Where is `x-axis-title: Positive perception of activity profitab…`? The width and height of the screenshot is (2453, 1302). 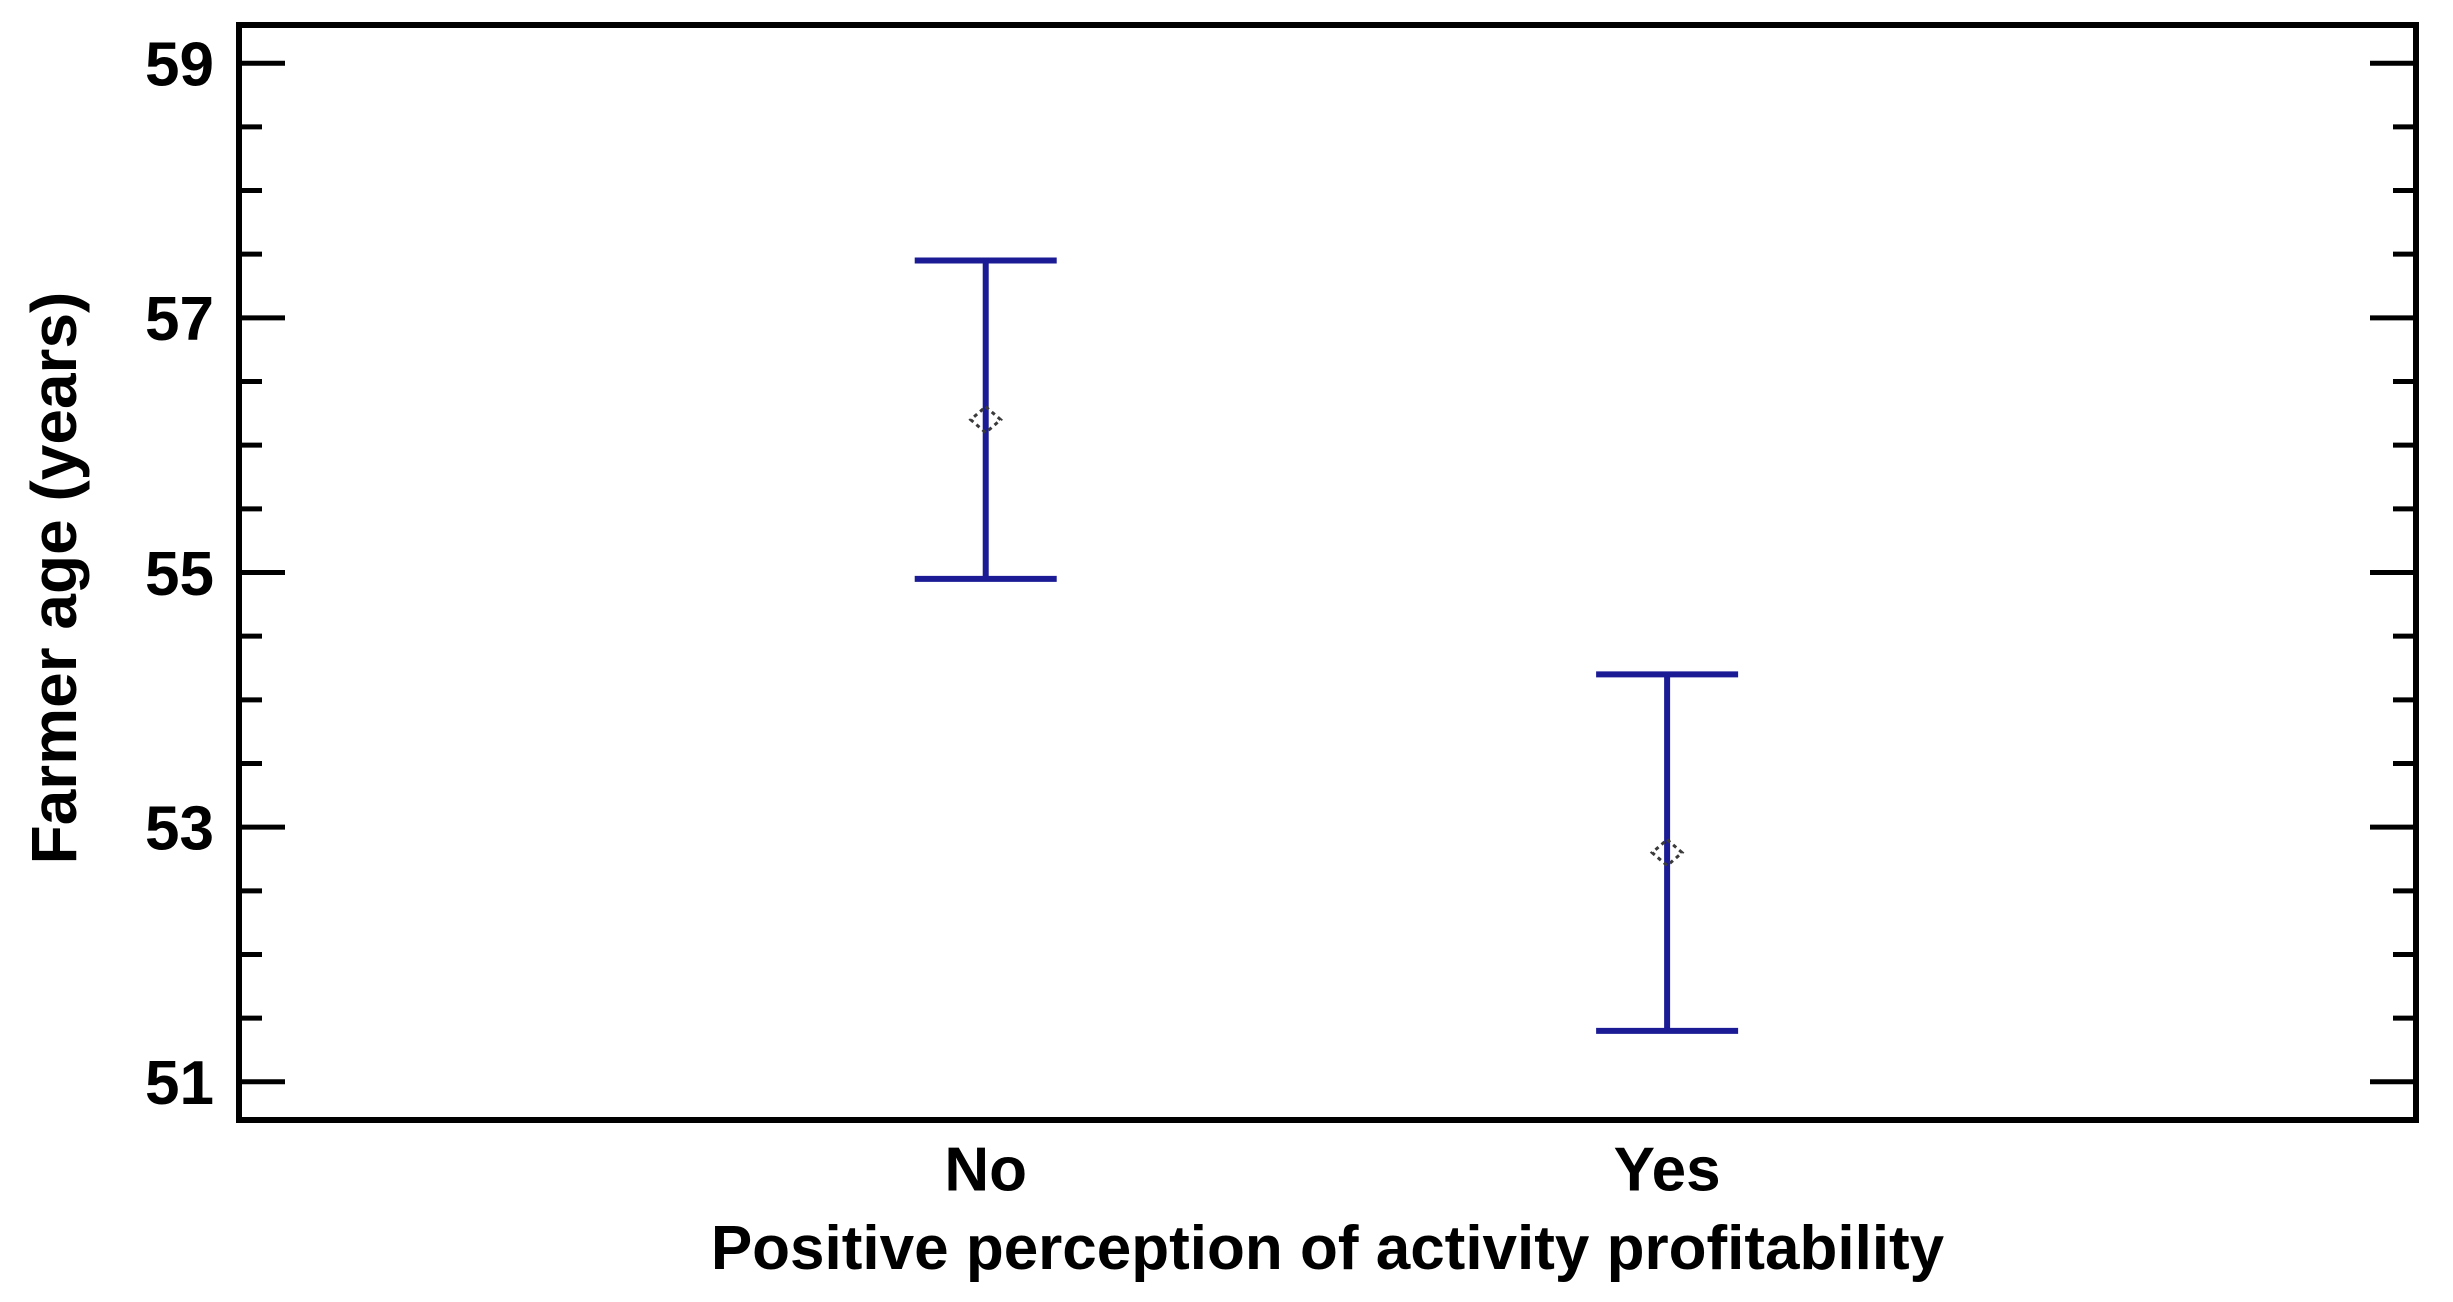 x-axis-title: Positive perception of activity profitab… is located at coordinates (1327, 1248).